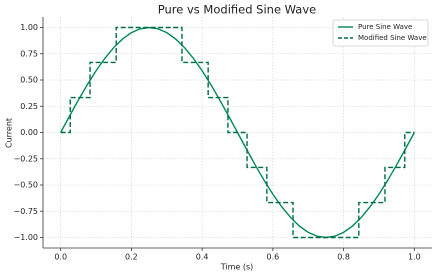 This screenshot has height=276, width=437. I want to click on x-tick-label: 0.2, so click(131, 257).